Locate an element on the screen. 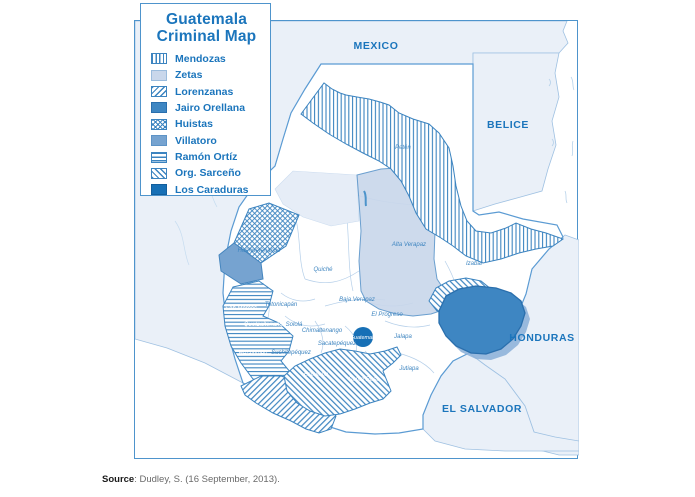 The width and height of the screenshot is (695, 497). dept-label-quiche: Quiché is located at coordinates (323, 270).